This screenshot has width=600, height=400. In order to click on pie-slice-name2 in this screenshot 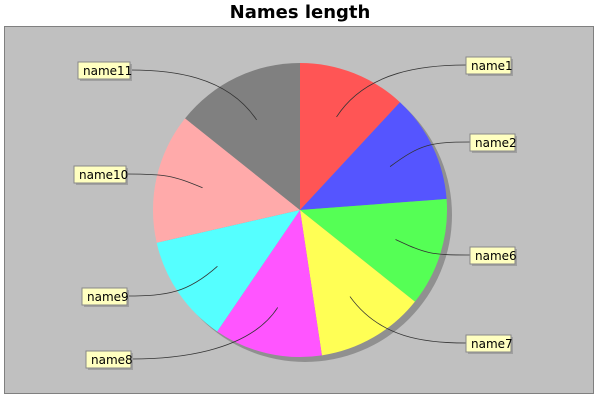, I will do `click(373, 156)`.